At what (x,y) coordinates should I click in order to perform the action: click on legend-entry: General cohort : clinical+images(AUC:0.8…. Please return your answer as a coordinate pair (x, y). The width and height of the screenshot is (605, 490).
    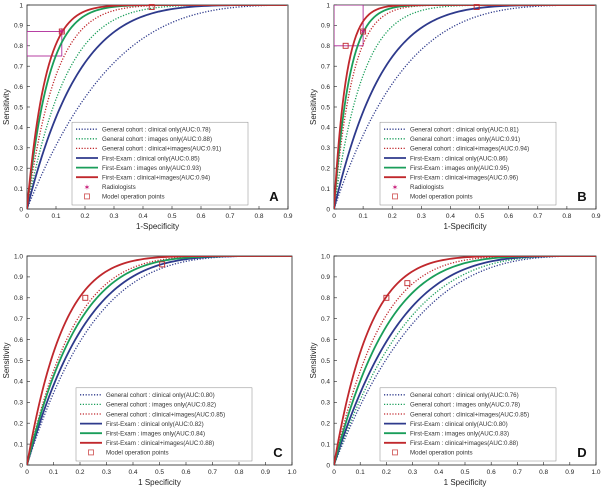
    Looking at the image, I should click on (469, 414).